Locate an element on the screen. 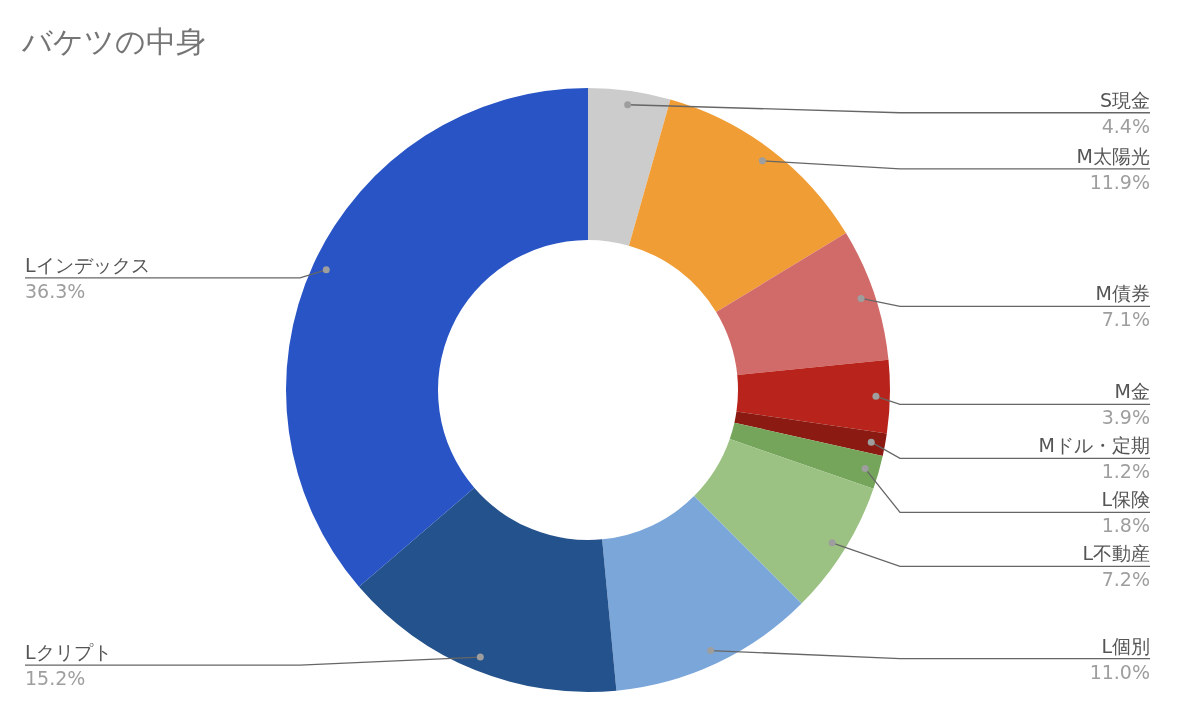 The image size is (1182, 728). data-label: 11.9% is located at coordinates (1119, 181).